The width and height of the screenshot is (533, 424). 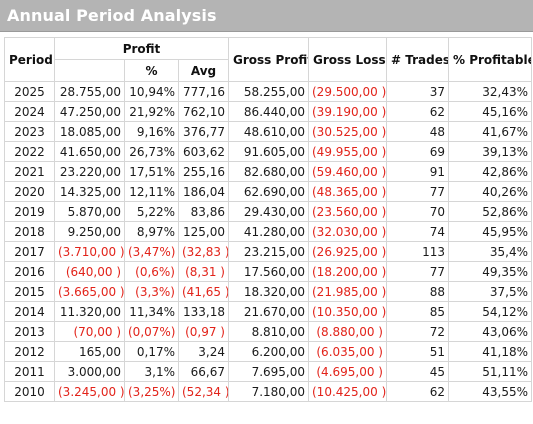 What do you see at coordinates (347, 331) in the screenshot?
I see `cell-gross-loss: (8.880,00 )` at bounding box center [347, 331].